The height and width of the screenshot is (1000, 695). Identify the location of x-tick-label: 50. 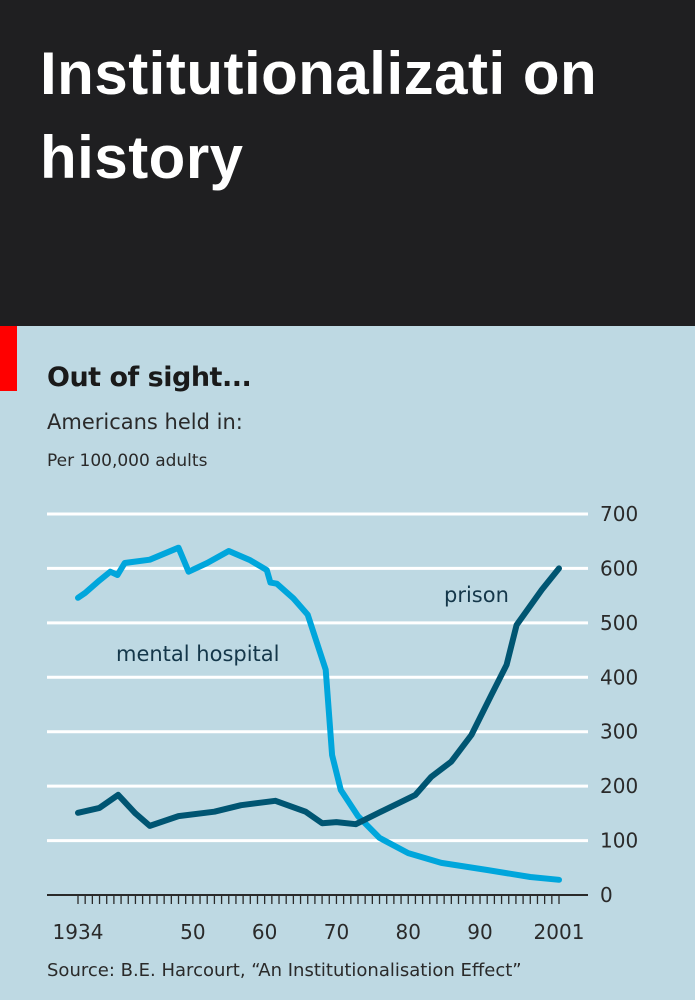
(192, 932).